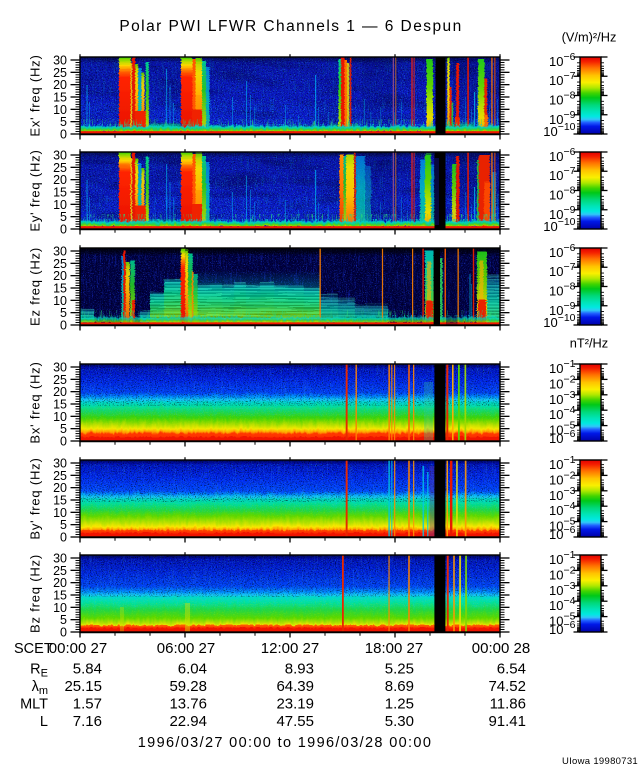 This screenshot has height=768, width=640. What do you see at coordinates (78, 648) in the screenshot?
I see `svg-text: 00:00 27` at bounding box center [78, 648].